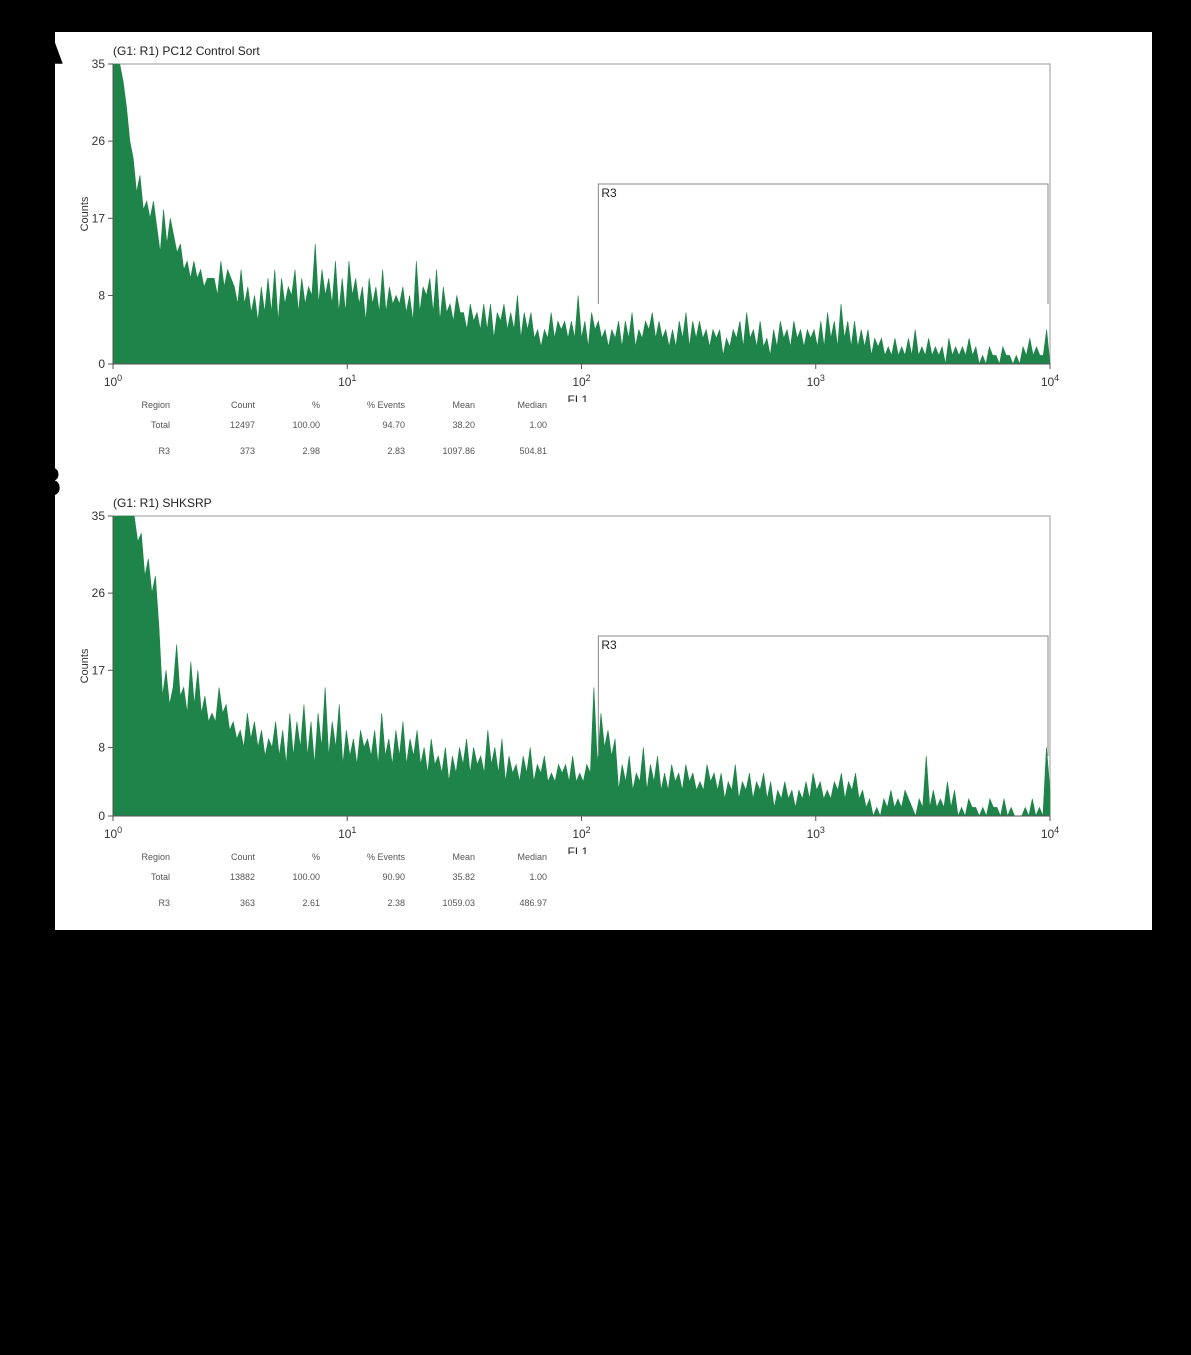 The image size is (1191, 1355). I want to click on stats-cell: 13882, so click(212, 877).